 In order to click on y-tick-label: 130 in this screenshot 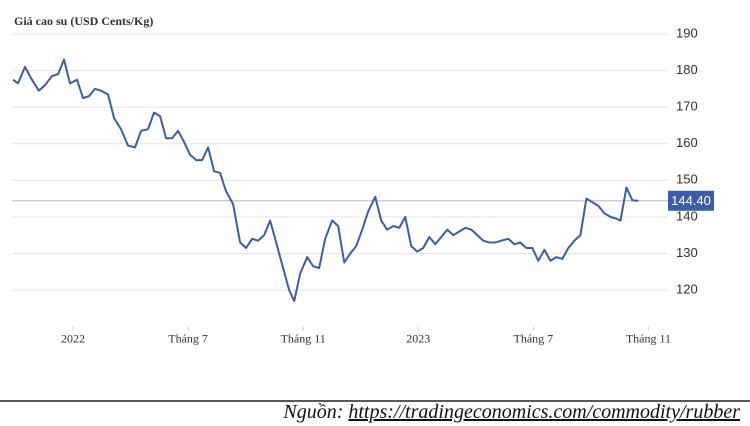, I will do `click(687, 252)`.